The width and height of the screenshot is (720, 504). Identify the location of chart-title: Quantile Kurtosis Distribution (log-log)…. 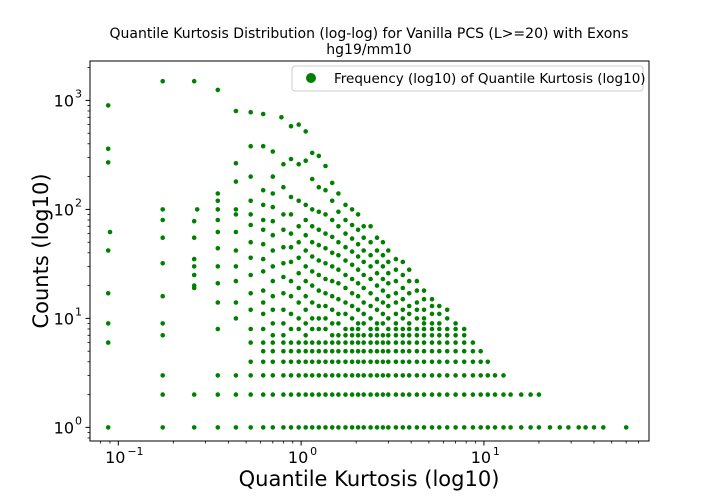
(369, 34).